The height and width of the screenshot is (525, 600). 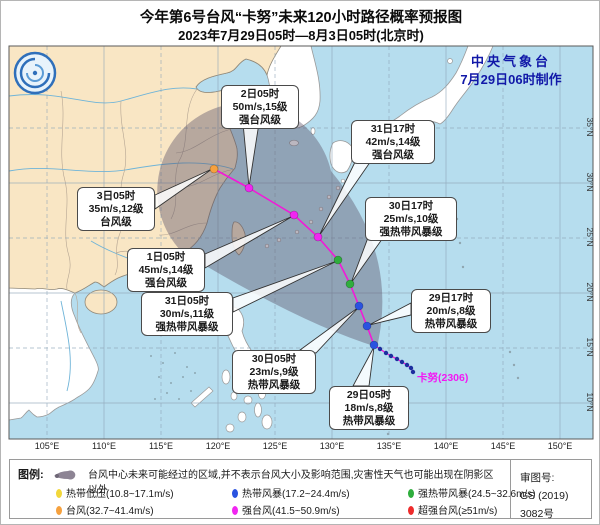 What do you see at coordinates (59, 493) in the screenshot?
I see `td-dot-icon` at bounding box center [59, 493].